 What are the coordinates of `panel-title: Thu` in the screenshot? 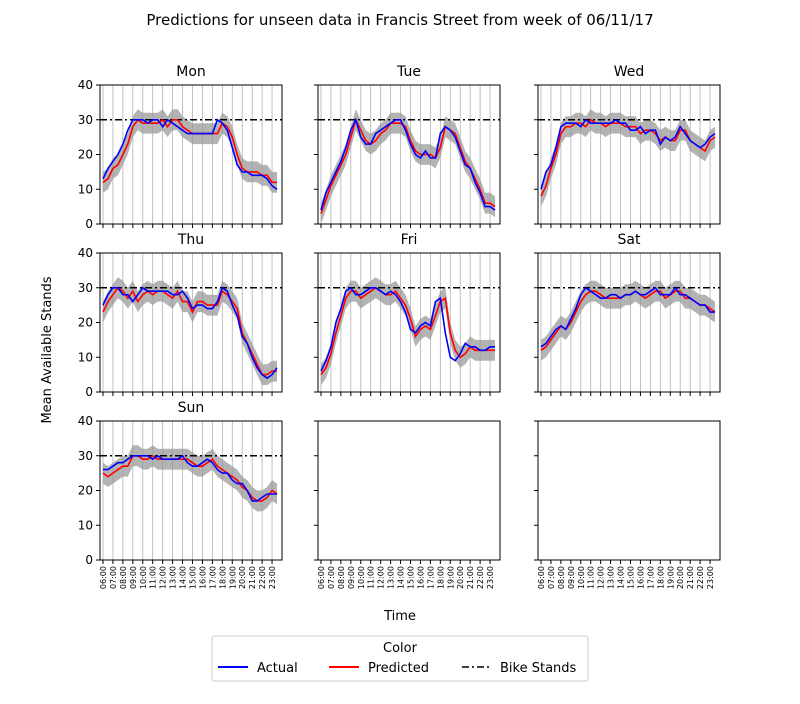 It's located at (190, 240).